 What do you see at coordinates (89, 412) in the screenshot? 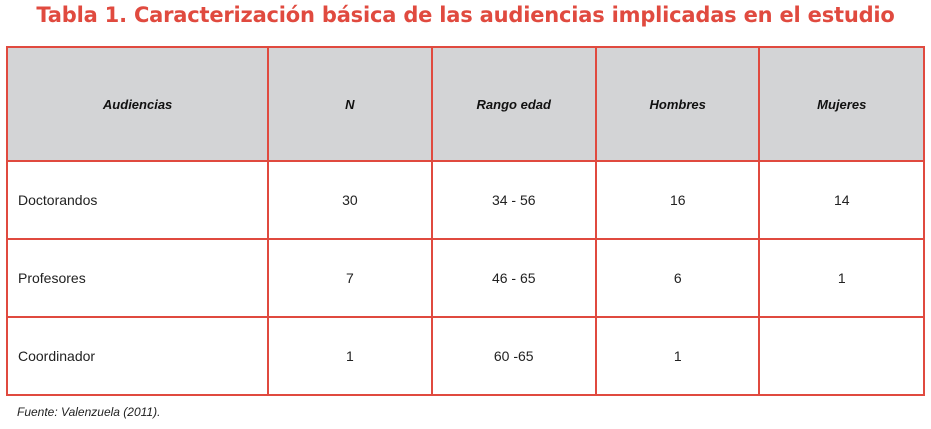
I see `source-note: Fuente: Valenzuela (2011).` at bounding box center [89, 412].